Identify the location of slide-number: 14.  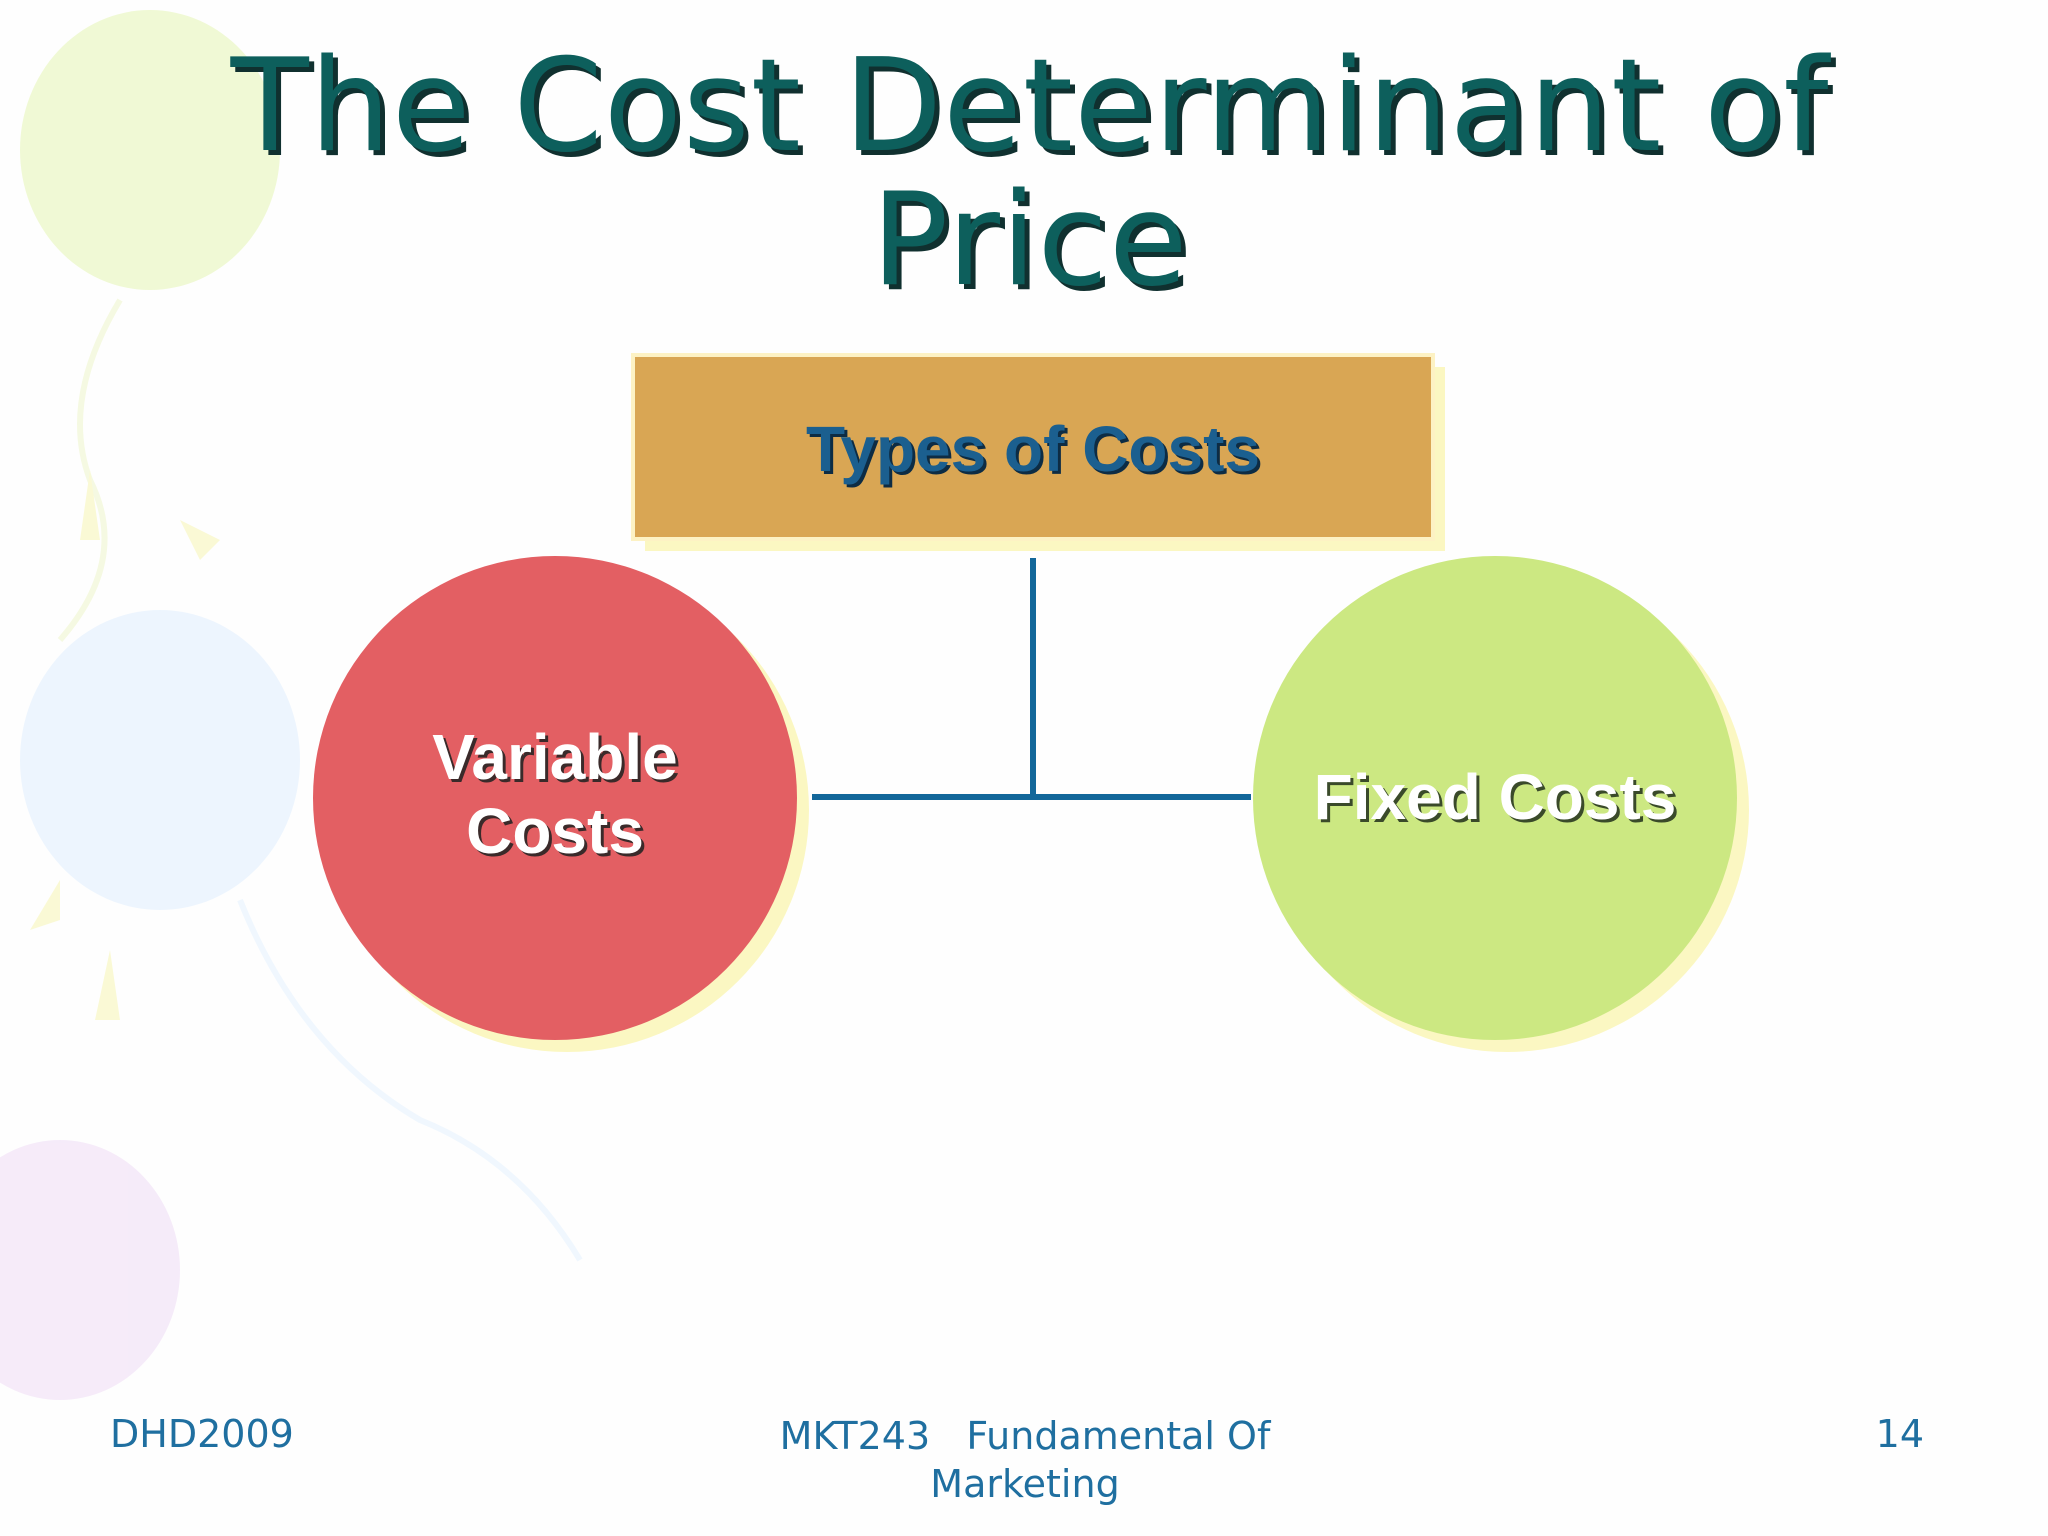
(1899, 1434).